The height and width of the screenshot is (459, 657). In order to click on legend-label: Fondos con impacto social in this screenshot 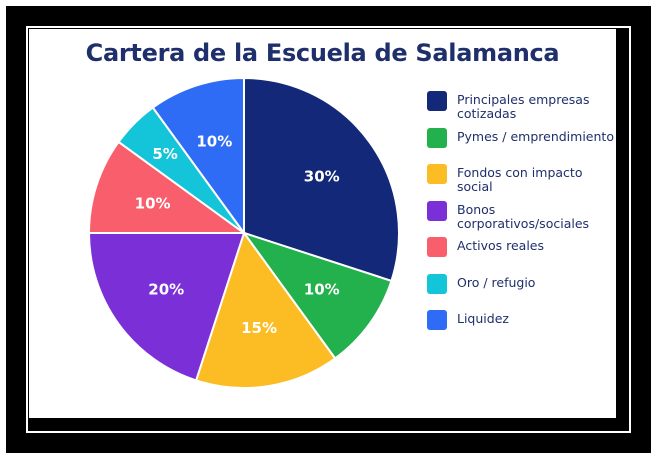, I will do `click(520, 179)`.